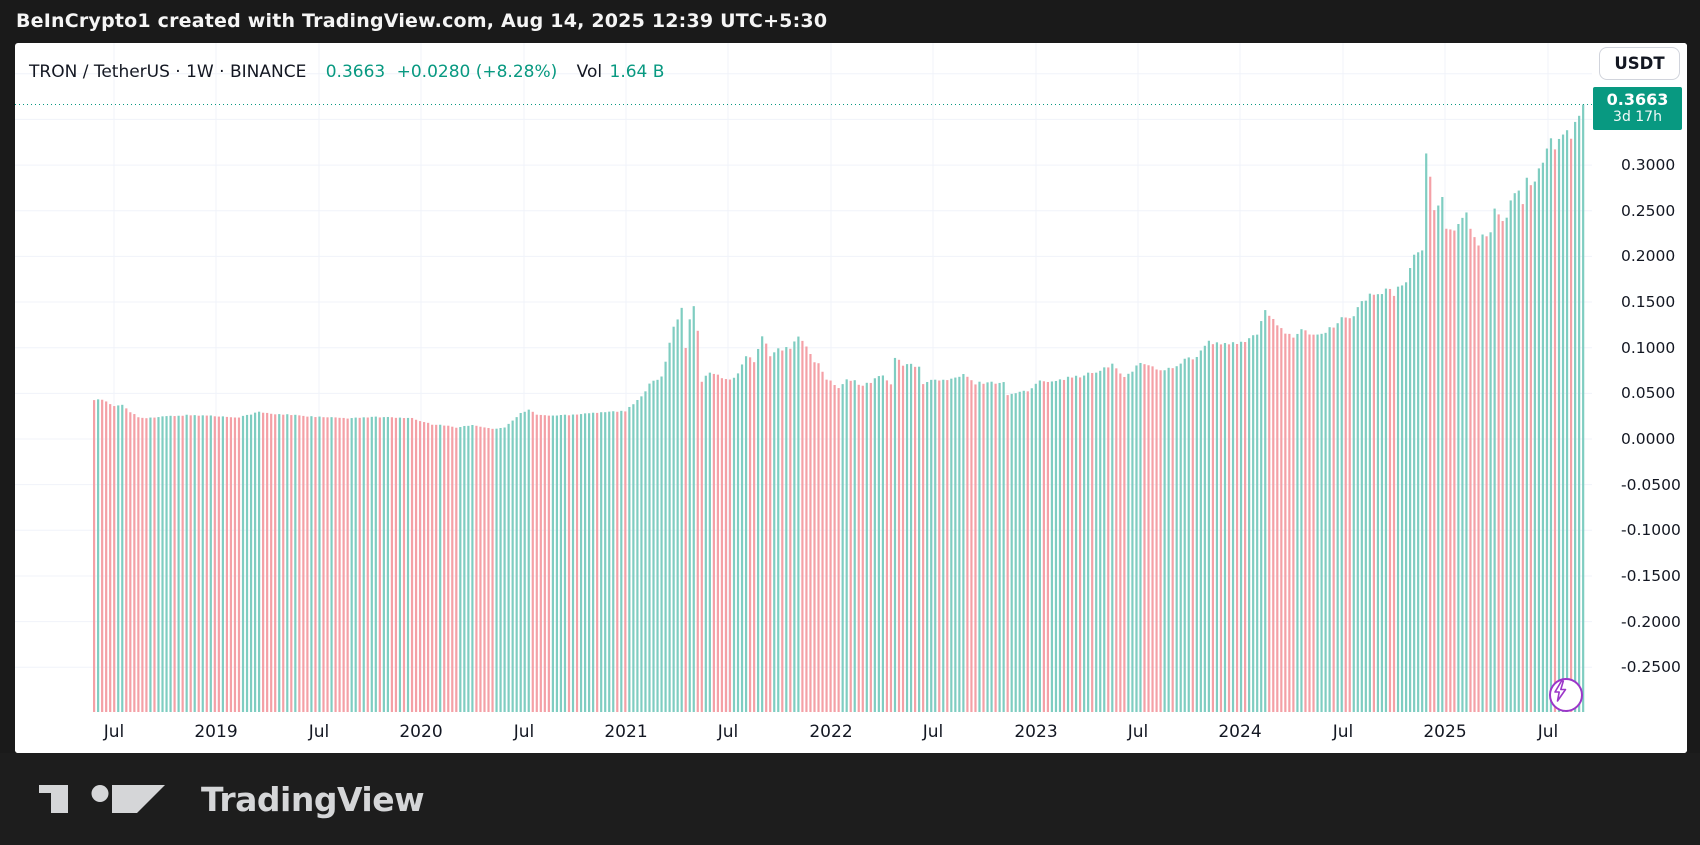 The width and height of the screenshot is (1700, 845). I want to click on time-axis-label: 2022, so click(831, 732).